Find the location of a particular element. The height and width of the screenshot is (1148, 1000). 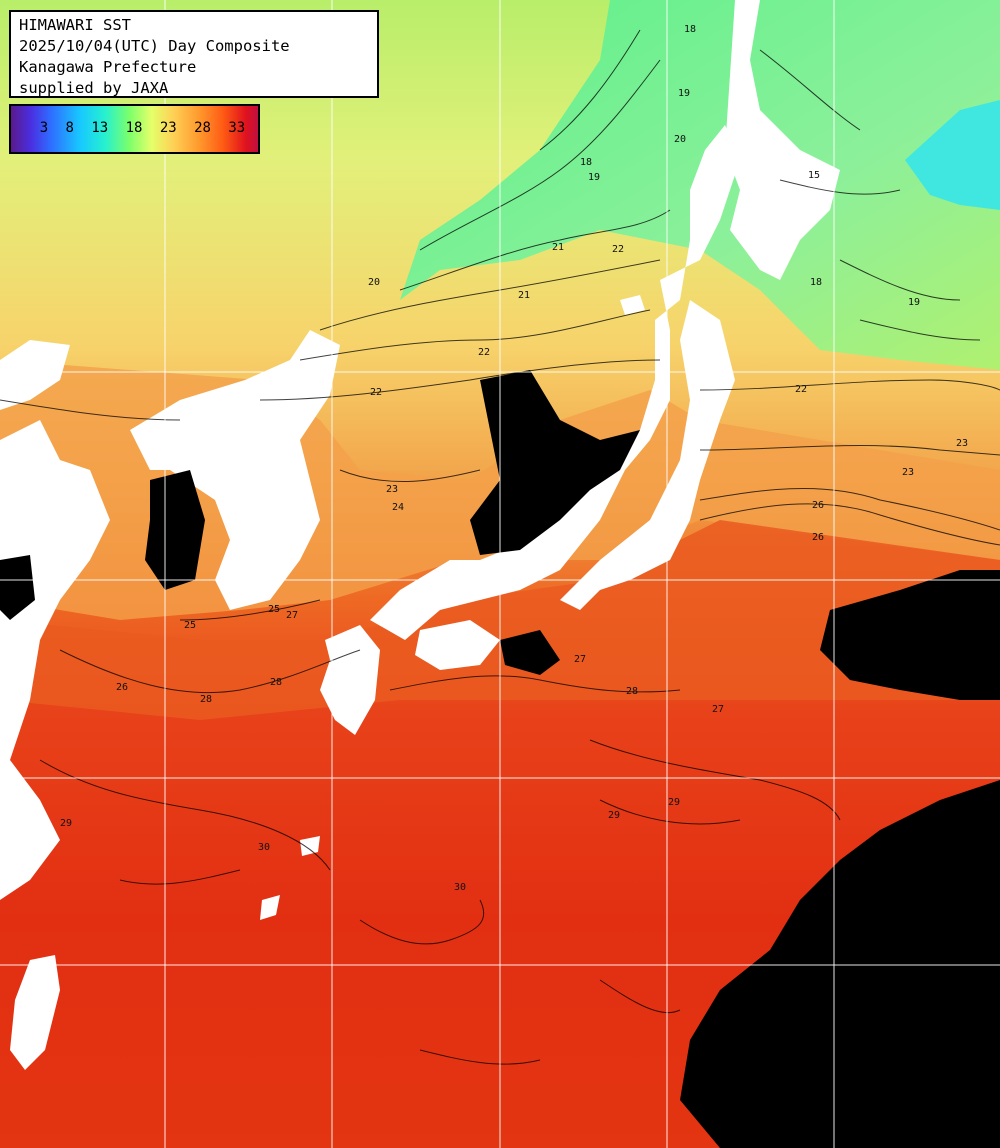

contour-label: 24 is located at coordinates (398, 507).